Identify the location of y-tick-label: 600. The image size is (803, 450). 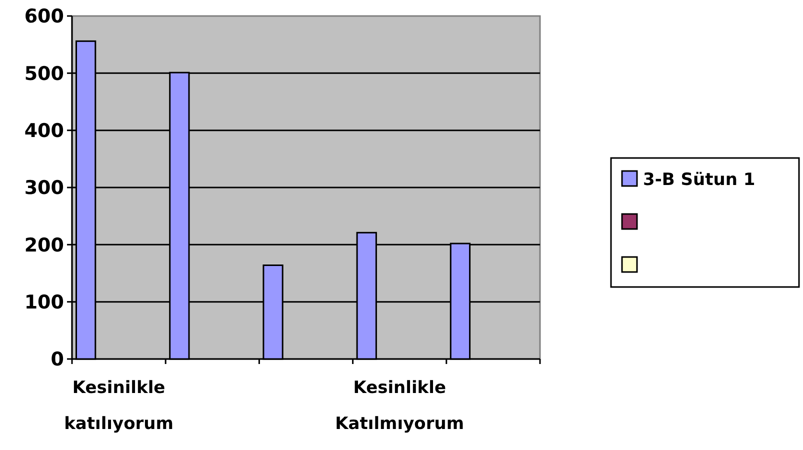
(44, 17).